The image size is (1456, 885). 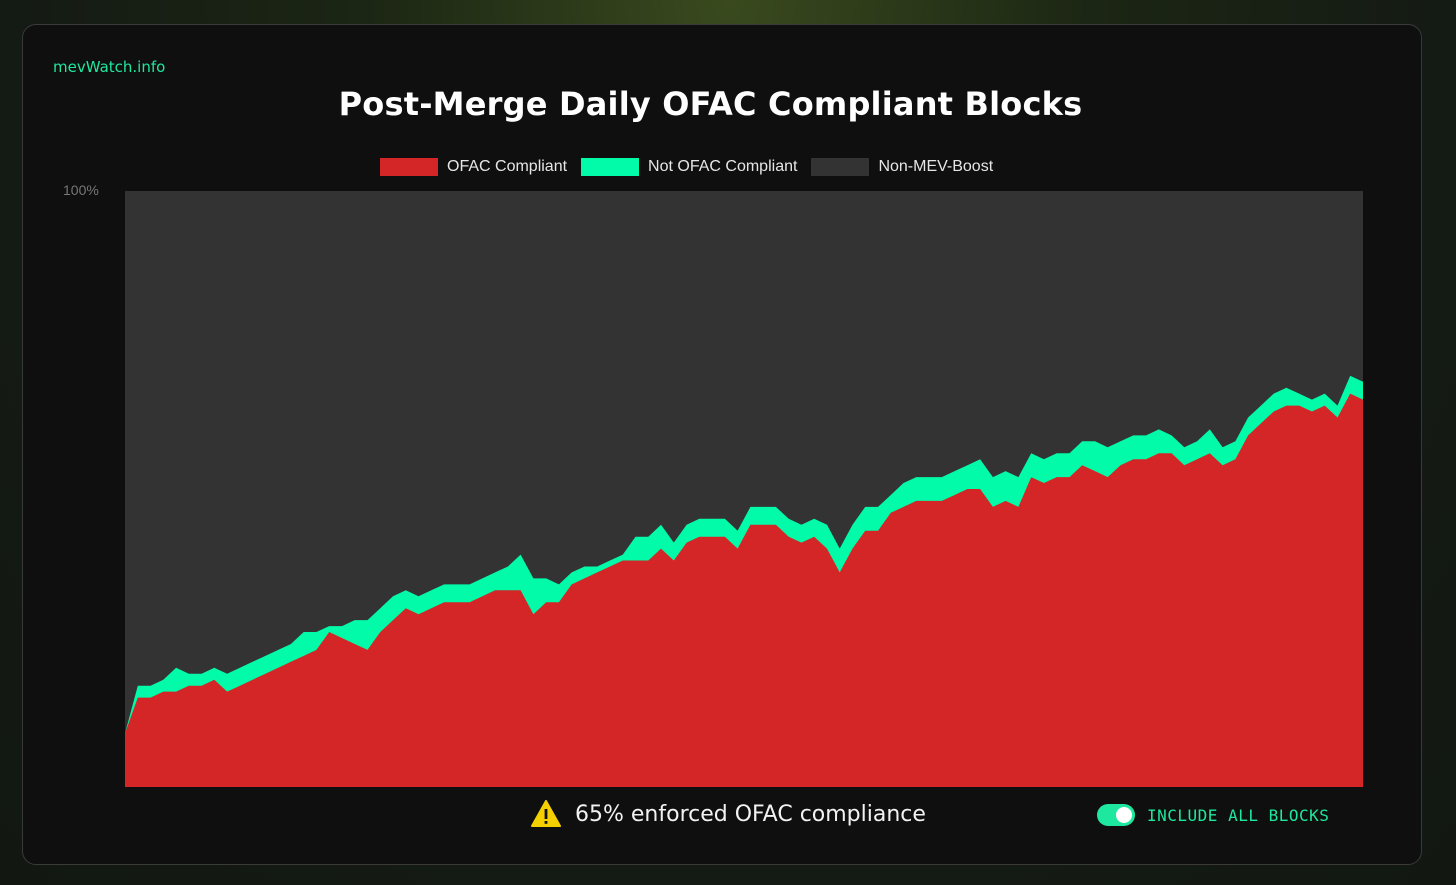 What do you see at coordinates (546, 813) in the screenshot?
I see `warning-icon` at bounding box center [546, 813].